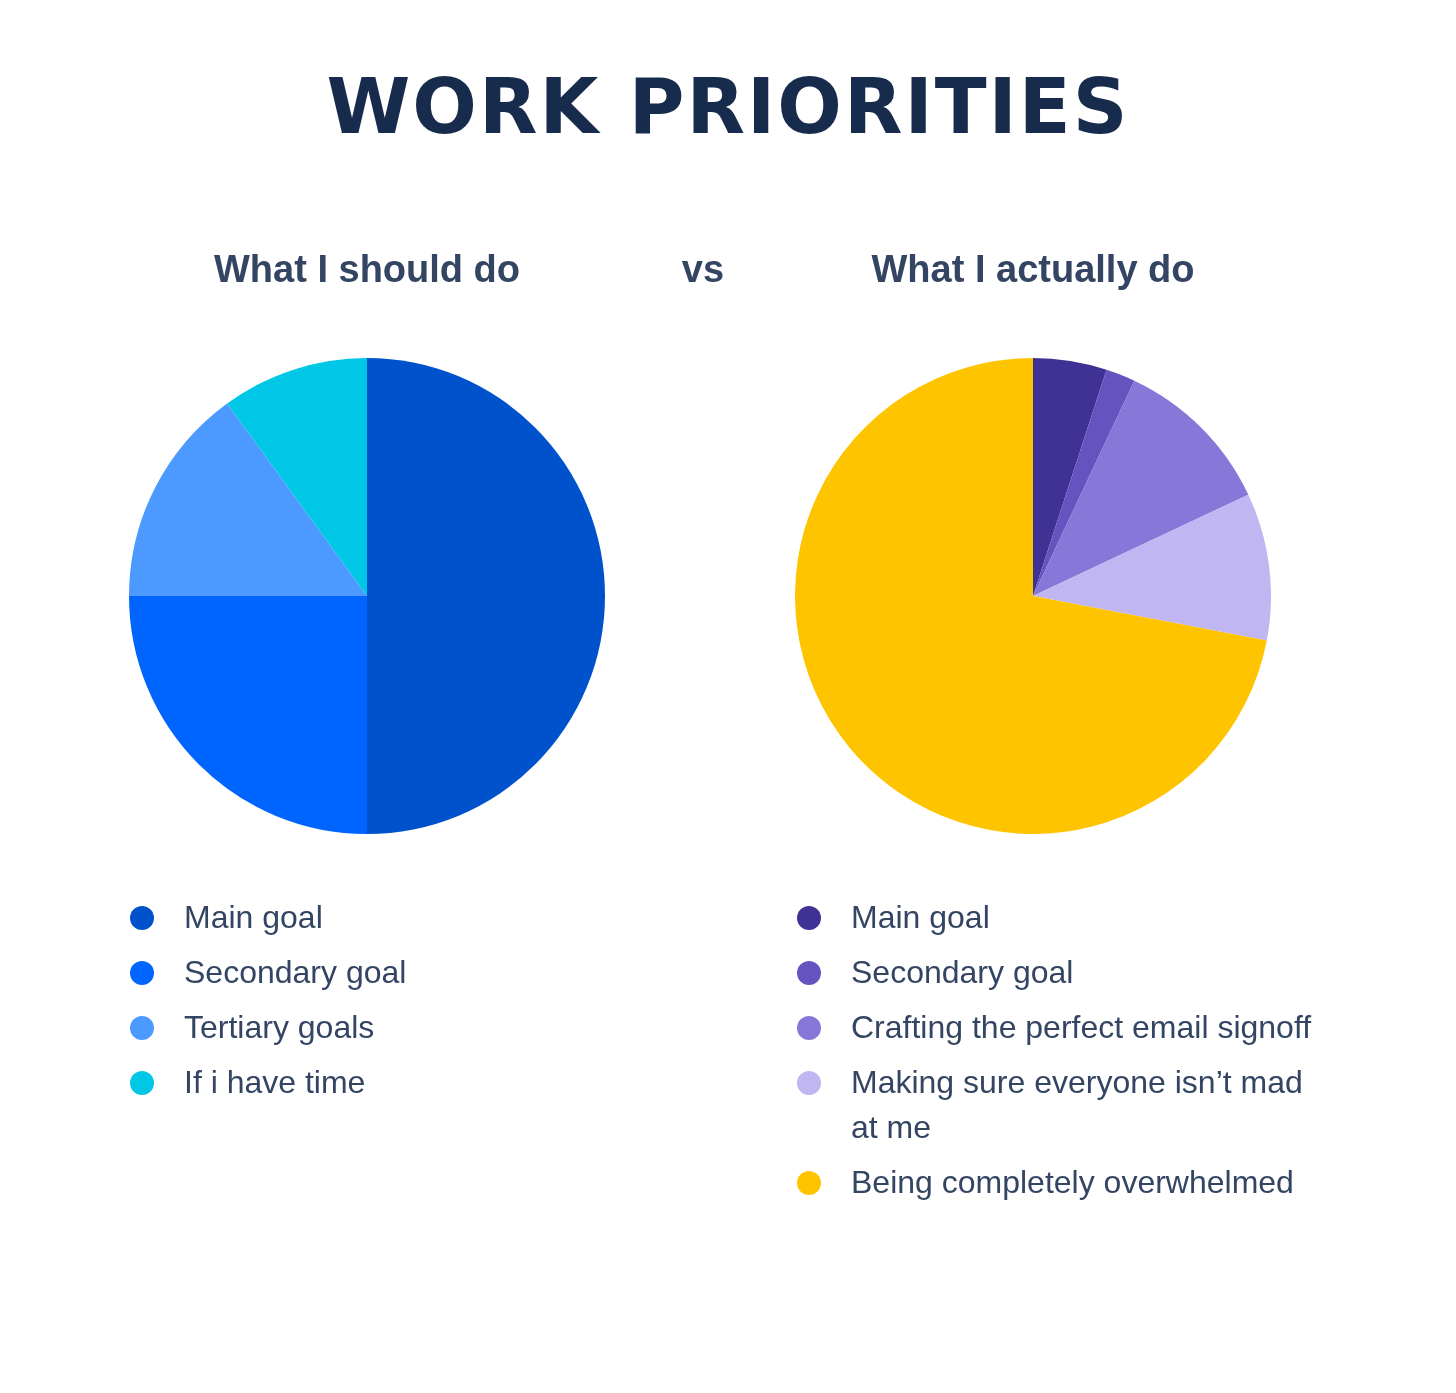 The width and height of the screenshot is (1456, 1393). What do you see at coordinates (1033, 269) in the screenshot?
I see `chart-subtitle: What I actually do` at bounding box center [1033, 269].